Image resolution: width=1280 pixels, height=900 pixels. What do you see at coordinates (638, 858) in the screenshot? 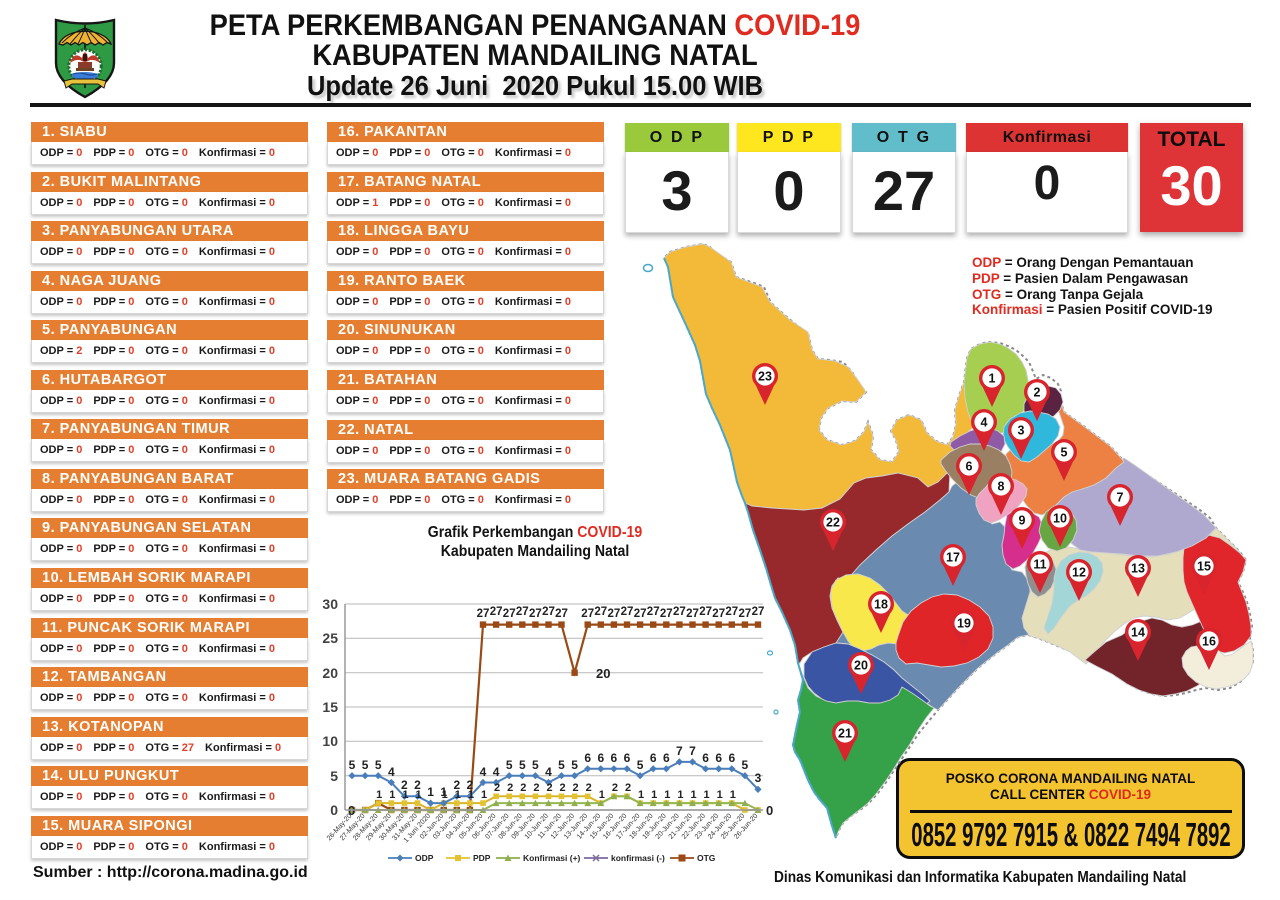
I see `svg-text: konfirmasi (-)` at bounding box center [638, 858].